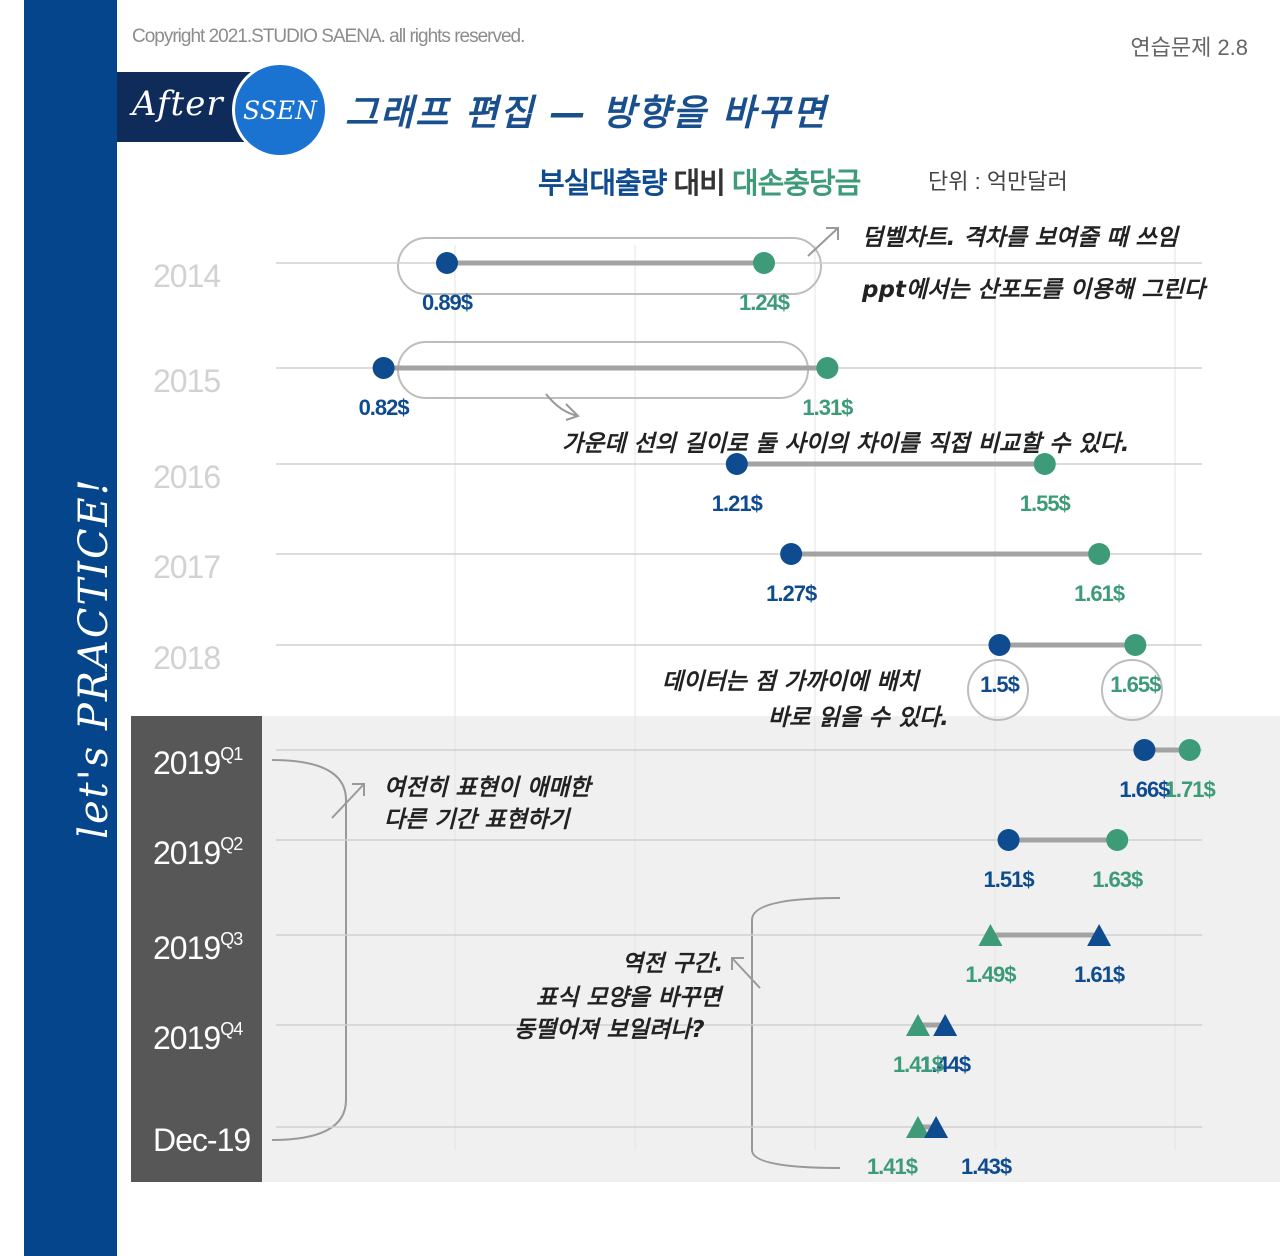 Image resolution: width=1280 pixels, height=1256 pixels. Describe the element at coordinates (198, 762) in the screenshot. I see `year-label: 2019Q1` at that location.